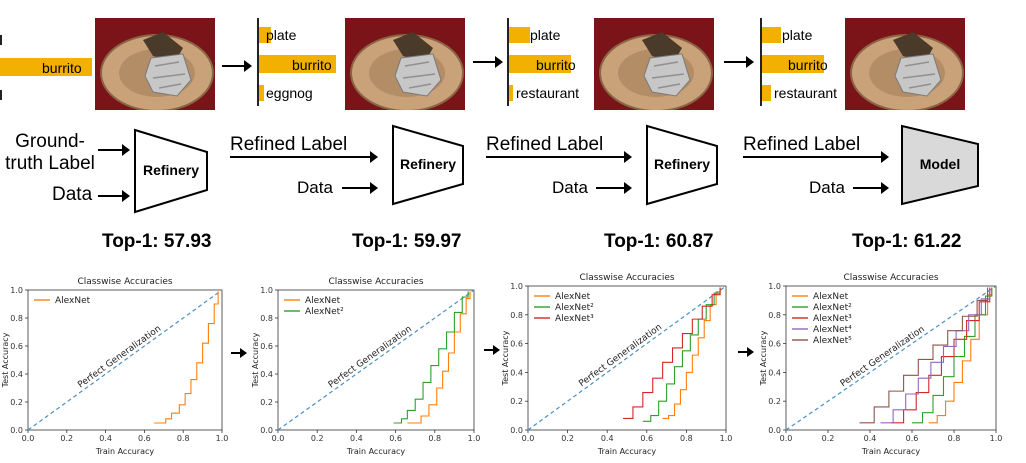 The width and height of the screenshot is (1026, 463). What do you see at coordinates (407, 241) in the screenshot?
I see `top1-score: Top-1: 59.97` at bounding box center [407, 241].